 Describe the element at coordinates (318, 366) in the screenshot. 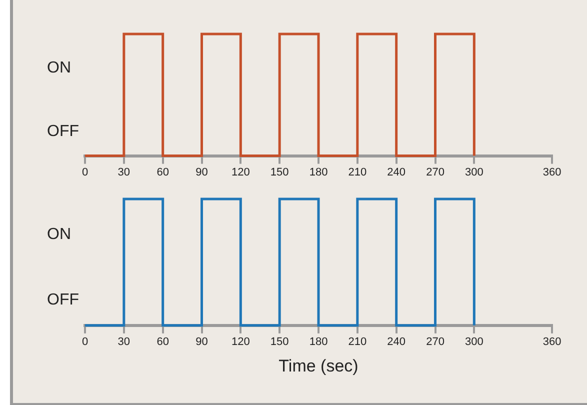

I see `x-axis-title: Time (sec)` at that location.